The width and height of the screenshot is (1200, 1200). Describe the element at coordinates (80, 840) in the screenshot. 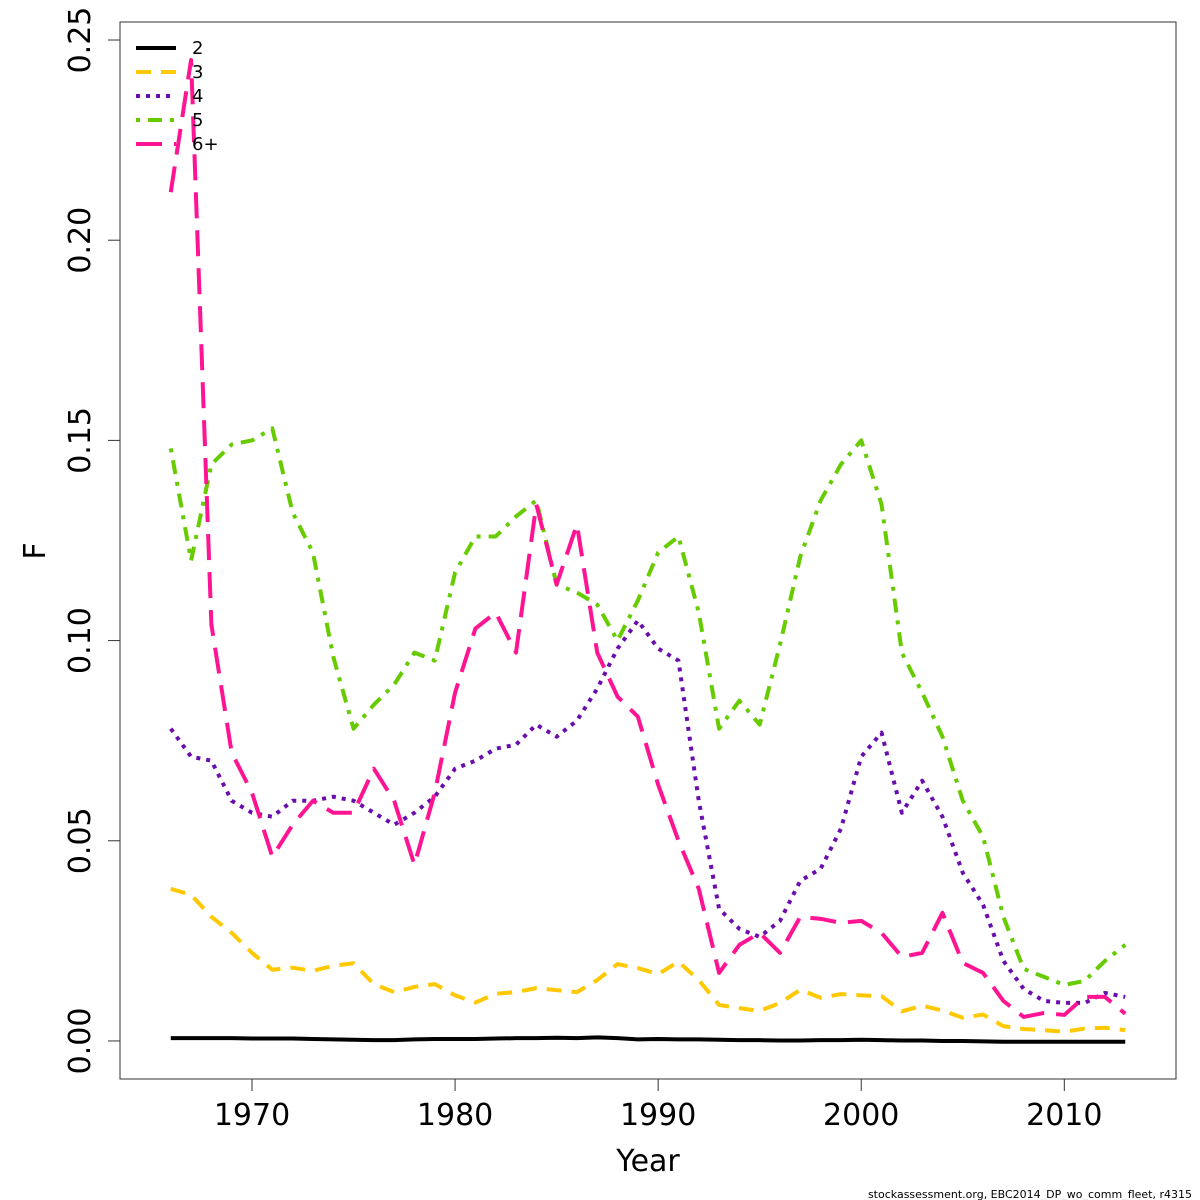

I see `y-tick-label: 0.05` at that location.